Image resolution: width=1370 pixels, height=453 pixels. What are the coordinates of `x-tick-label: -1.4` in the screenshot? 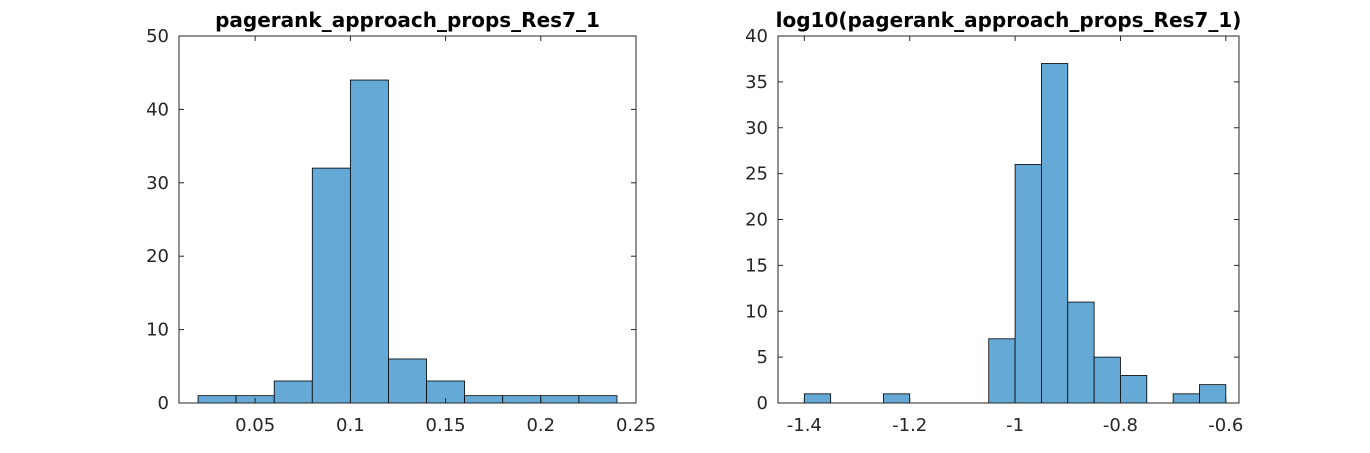 It's located at (804, 425).